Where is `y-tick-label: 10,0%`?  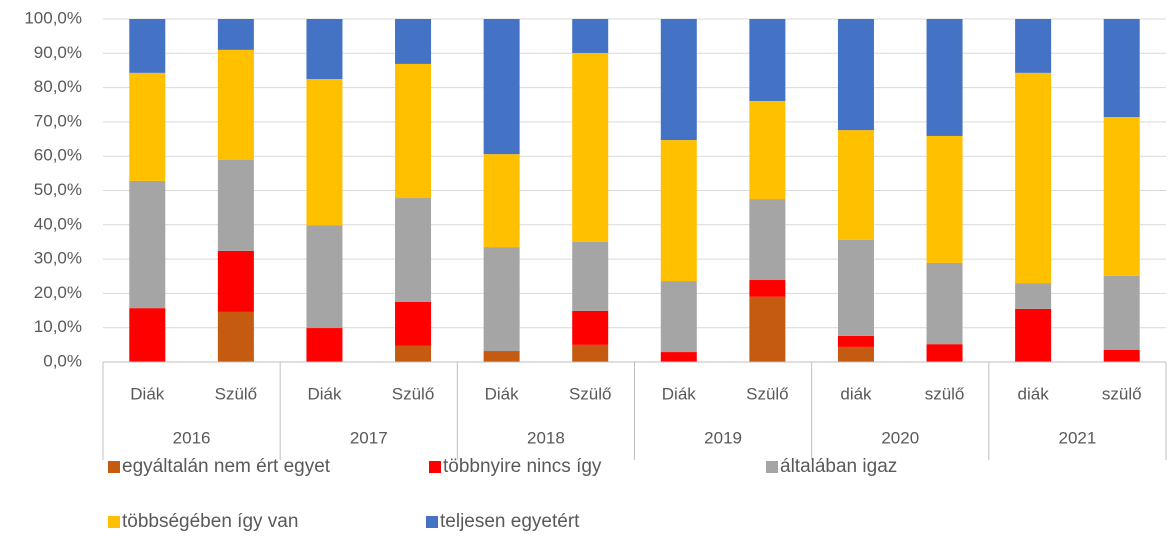
y-tick-label: 10,0% is located at coordinates (58, 326).